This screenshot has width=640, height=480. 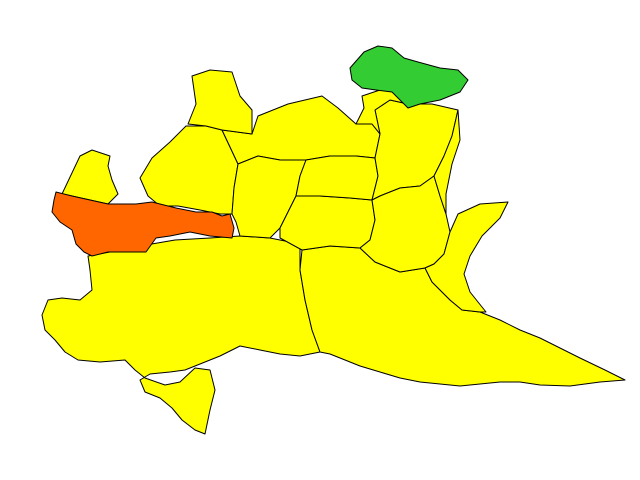 I want to click on region-west-band, so click(x=143, y=224).